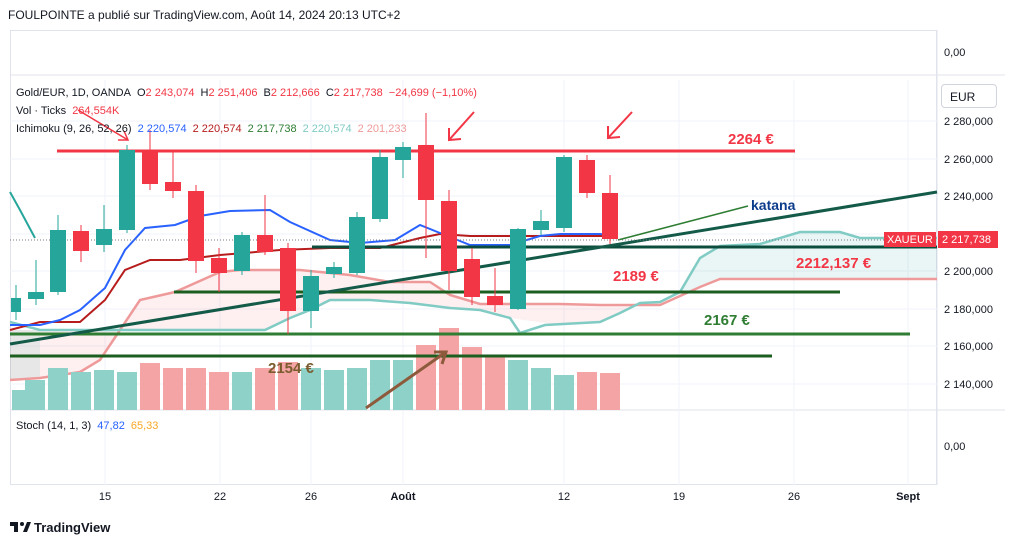  I want to click on price-axis-zero: 0,00, so click(954, 53).